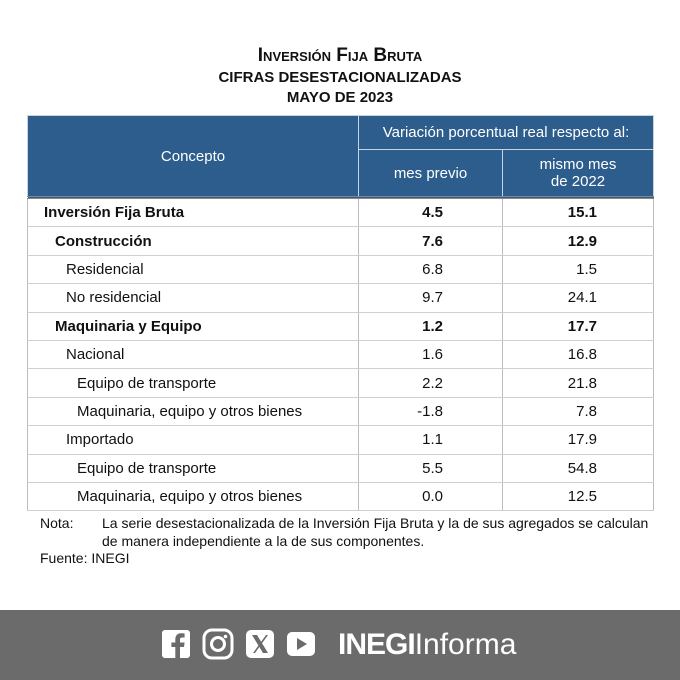 The height and width of the screenshot is (680, 680). Describe the element at coordinates (430, 270) in the screenshot. I see `row-value: 6.8` at that location.